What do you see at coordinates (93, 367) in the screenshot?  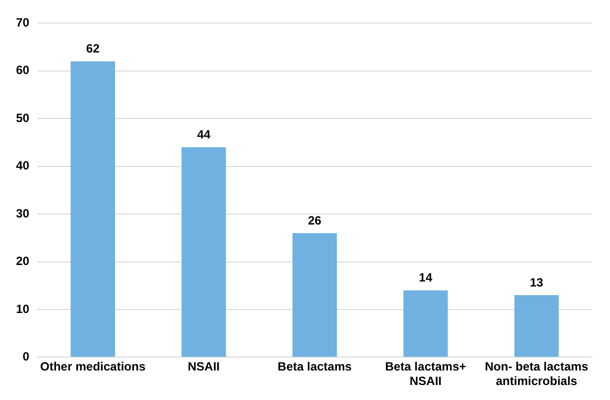 I see `x-tick-label: Other medications` at bounding box center [93, 367].